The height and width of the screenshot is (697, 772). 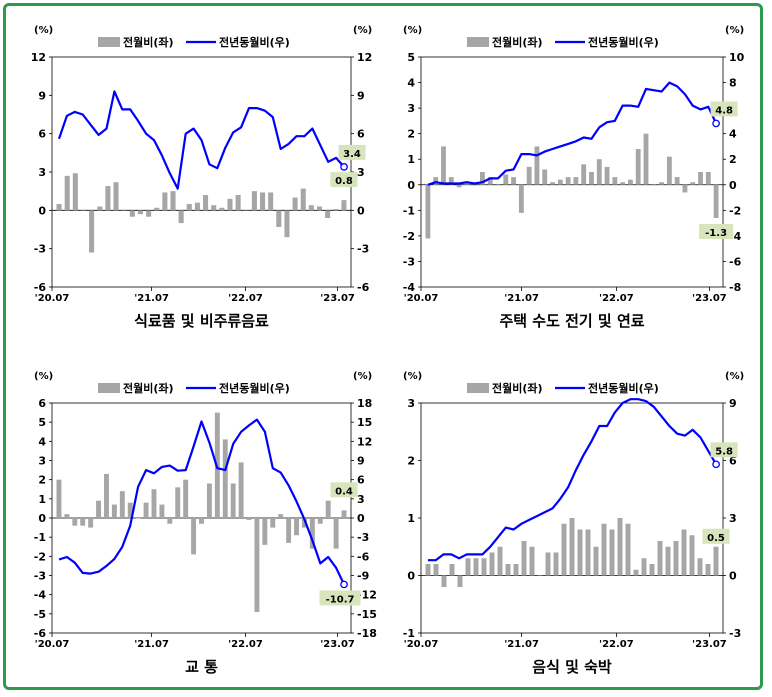 I want to click on right-tick-label: 3, so click(x=733, y=518).